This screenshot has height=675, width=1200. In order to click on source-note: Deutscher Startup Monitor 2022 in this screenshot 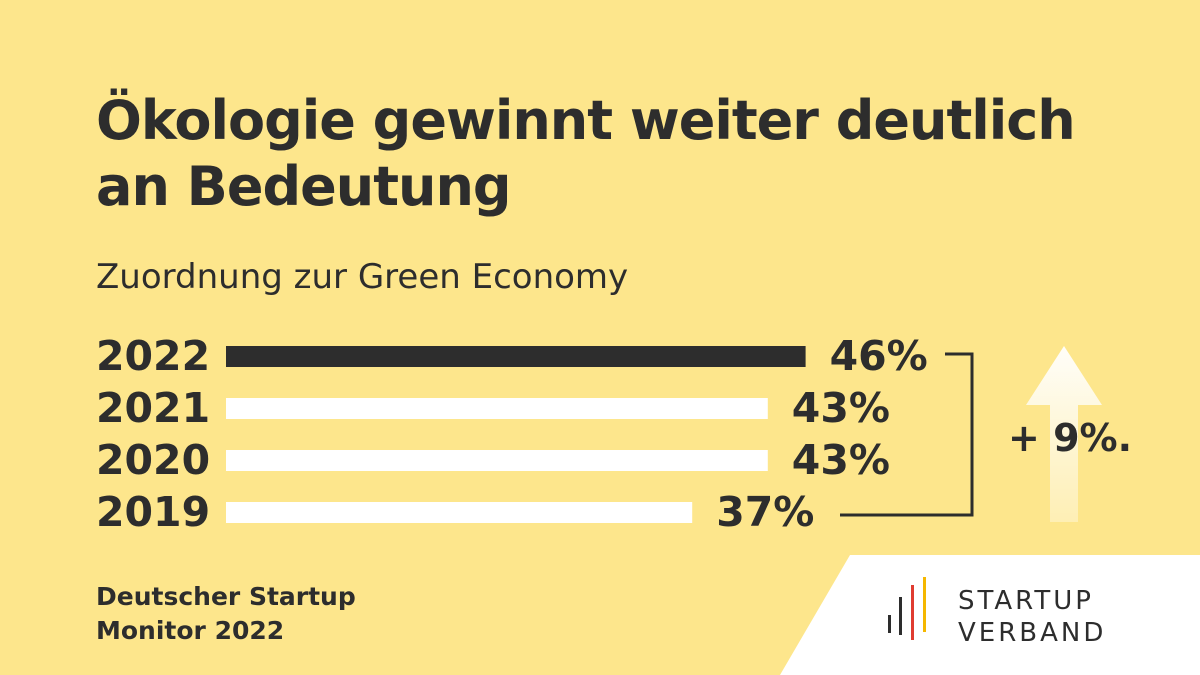, I will do `click(226, 614)`.